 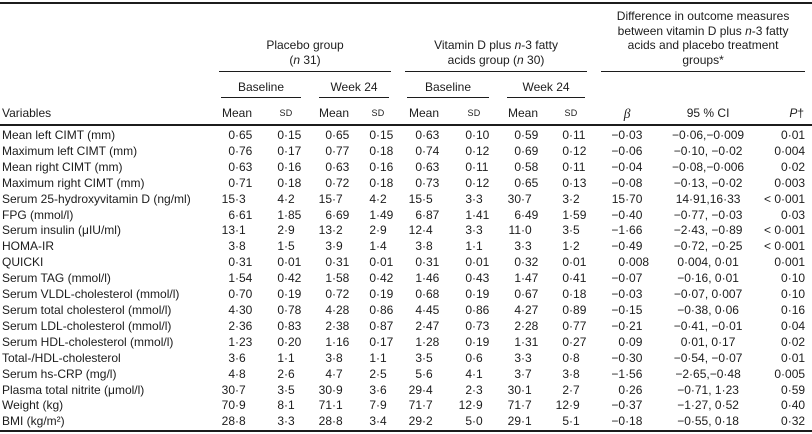 I want to click on vitd-baseline-sd: 0·12, so click(x=477, y=182).